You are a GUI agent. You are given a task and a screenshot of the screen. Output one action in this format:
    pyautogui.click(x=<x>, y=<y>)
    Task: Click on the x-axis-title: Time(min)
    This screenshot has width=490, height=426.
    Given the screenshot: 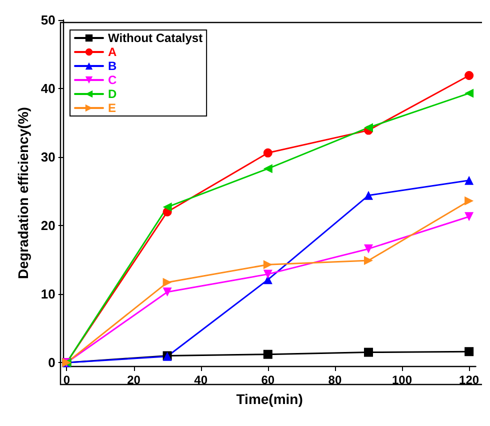 What is the action you would take?
    pyautogui.click(x=269, y=399)
    